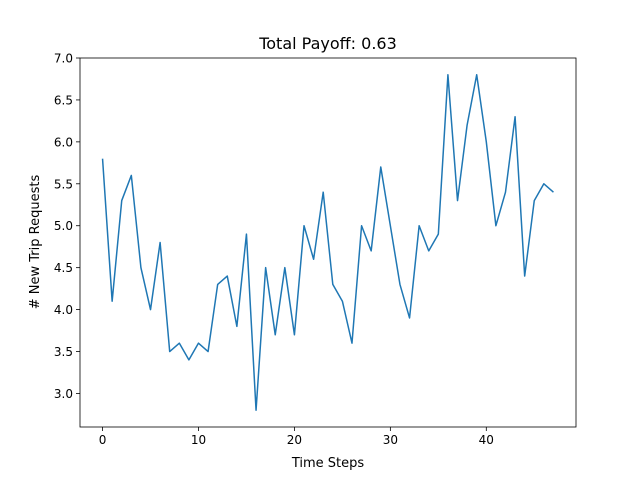  Describe the element at coordinates (328, 463) in the screenshot. I see `x-axis-label: Time Steps` at that location.